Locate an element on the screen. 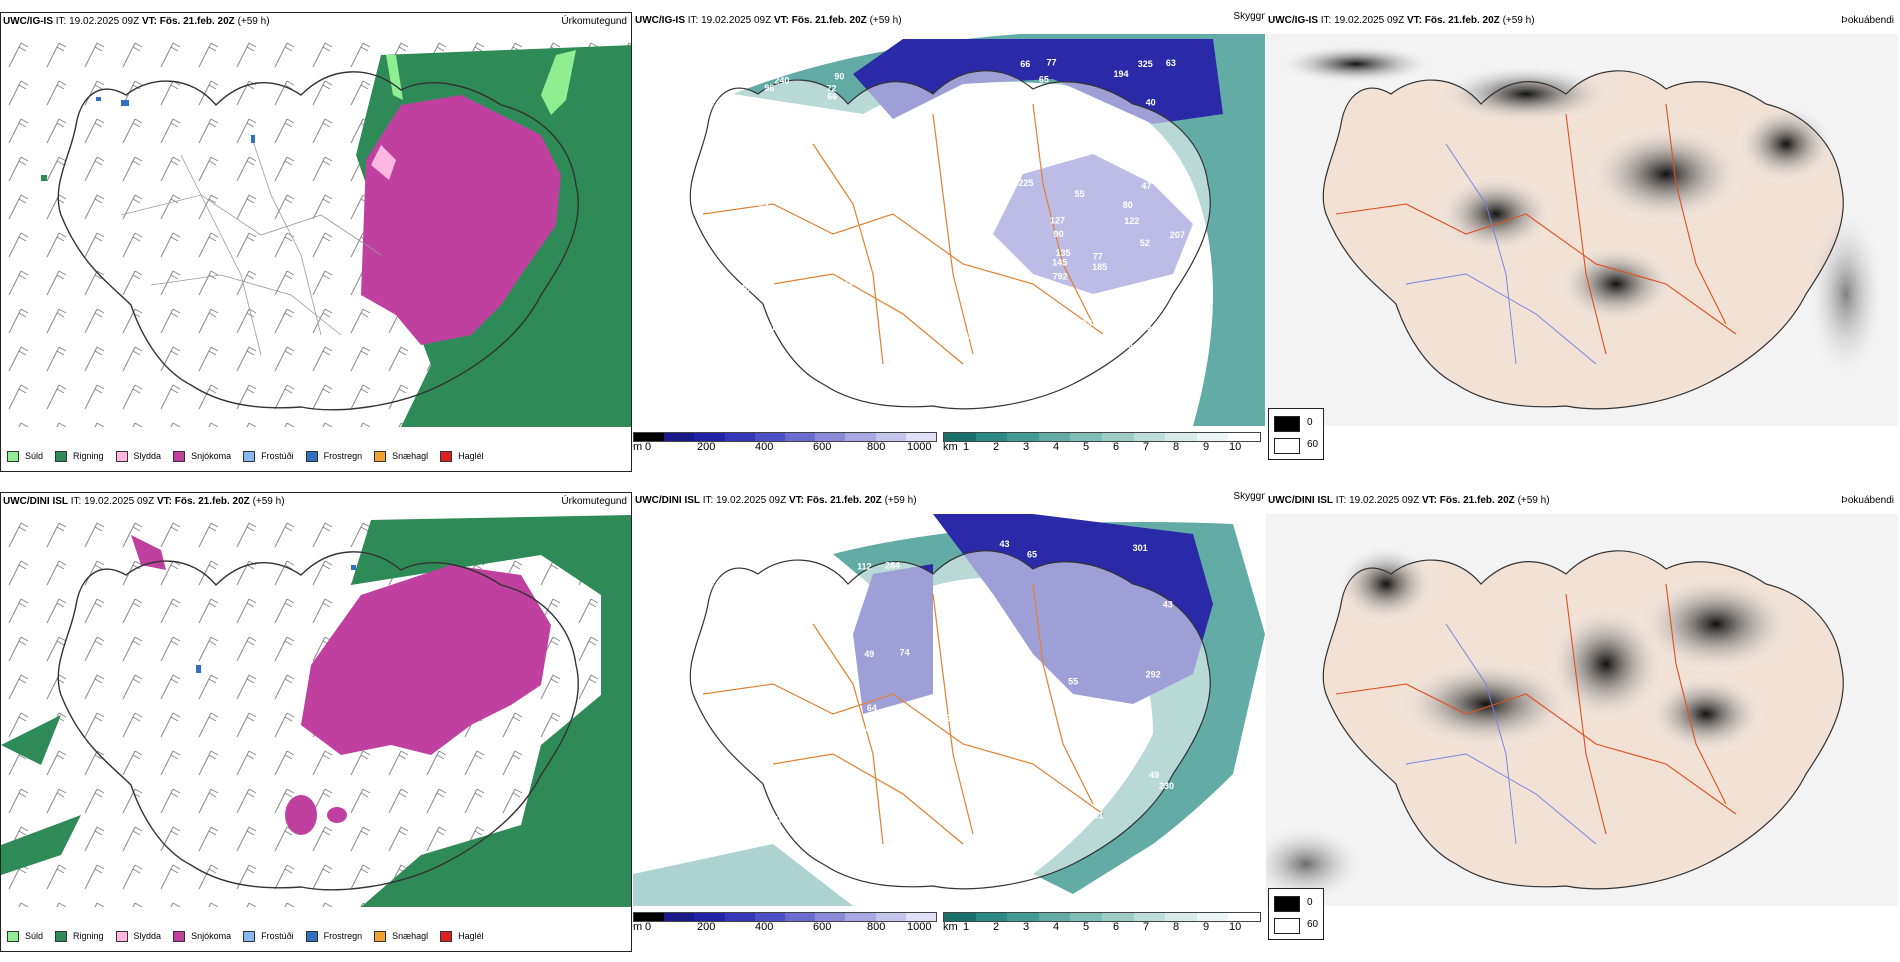  vt-label: VT: is located at coordinates (164, 501).